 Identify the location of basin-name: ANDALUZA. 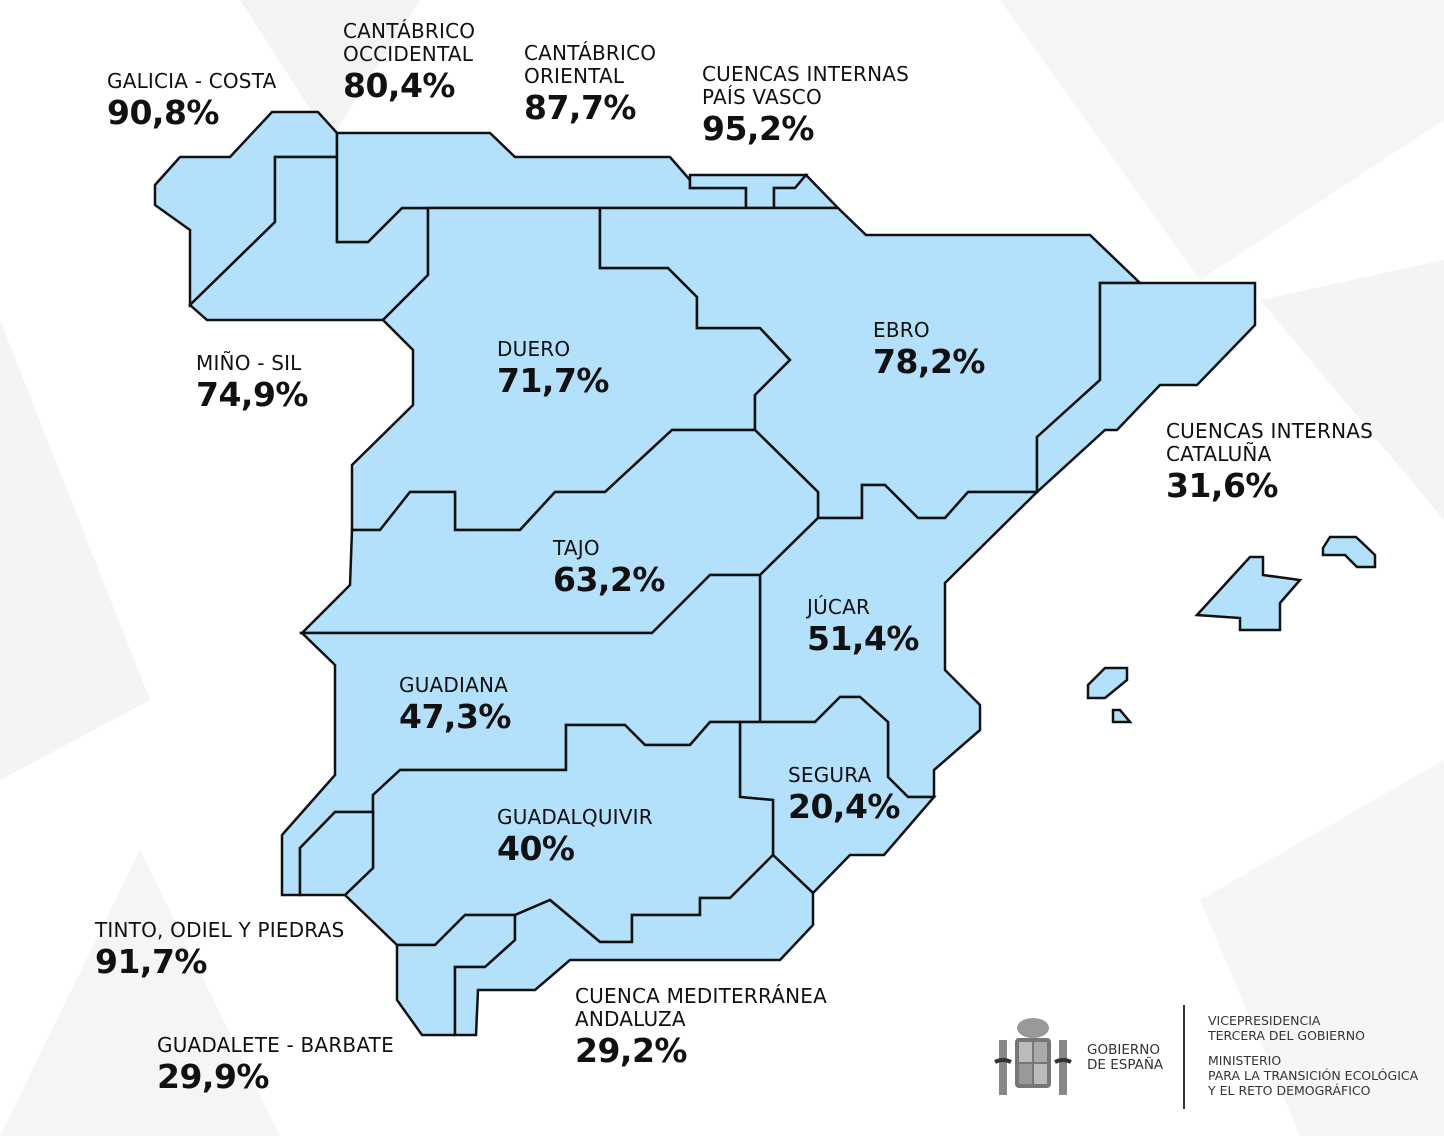
(630, 1019).